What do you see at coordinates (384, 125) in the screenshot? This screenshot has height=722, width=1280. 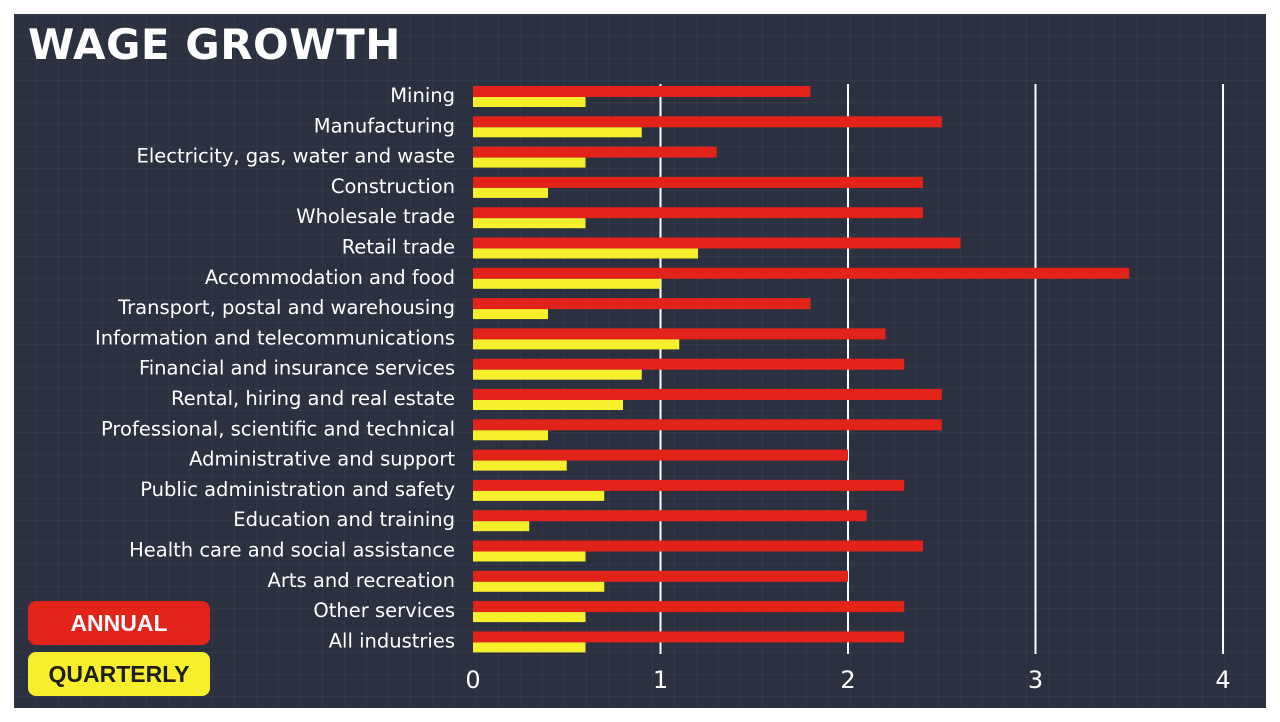 I see `category-label-1: Manufacturing` at bounding box center [384, 125].